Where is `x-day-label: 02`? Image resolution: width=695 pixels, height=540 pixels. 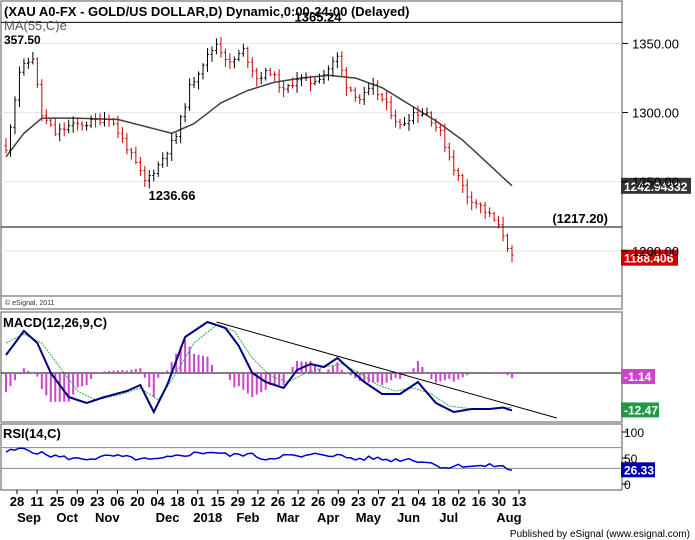
x-day-label: 02 is located at coordinates (459, 501).